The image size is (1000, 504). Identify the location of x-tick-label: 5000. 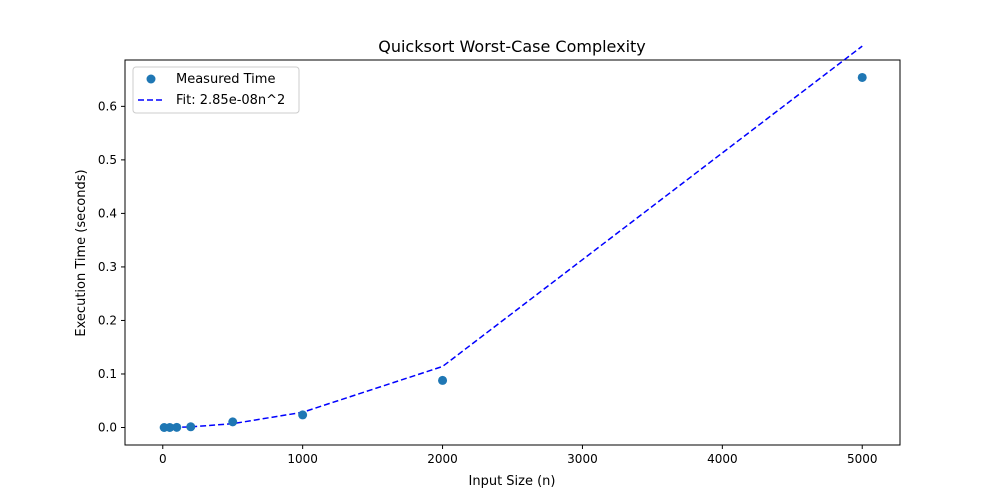
(862, 459).